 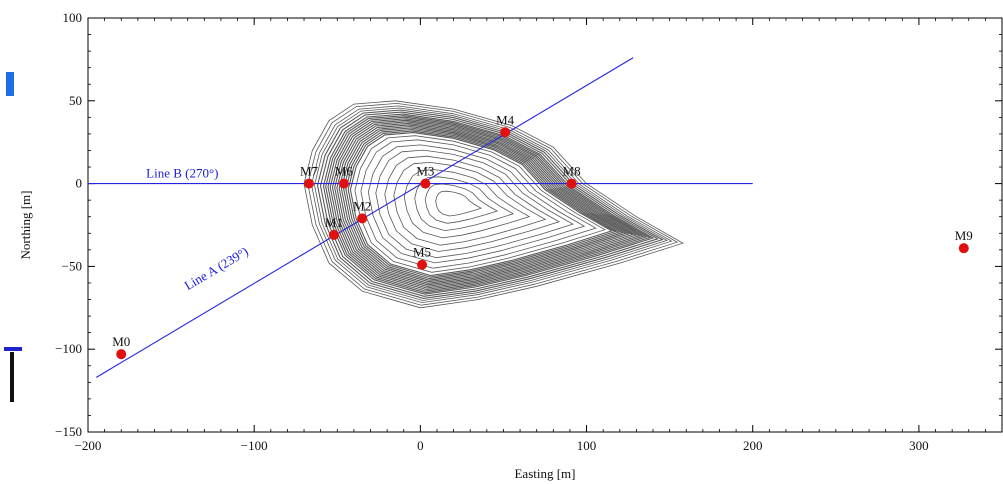 I want to click on x-tick-label: 0, so click(x=420, y=445).